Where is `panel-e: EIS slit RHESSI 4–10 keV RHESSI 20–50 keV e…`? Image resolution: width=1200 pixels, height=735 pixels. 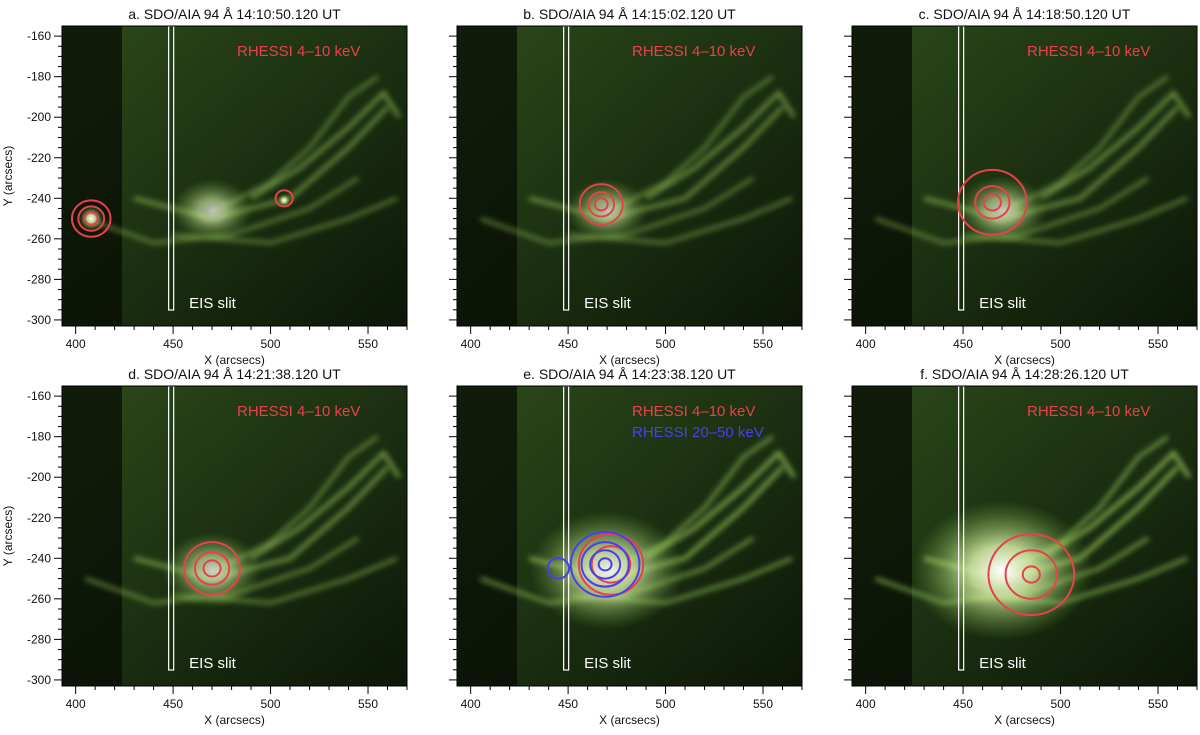
panel-e: EIS slit RHESSI 4–10 keV RHESSI 20–50 keV e… is located at coordinates (626, 546).